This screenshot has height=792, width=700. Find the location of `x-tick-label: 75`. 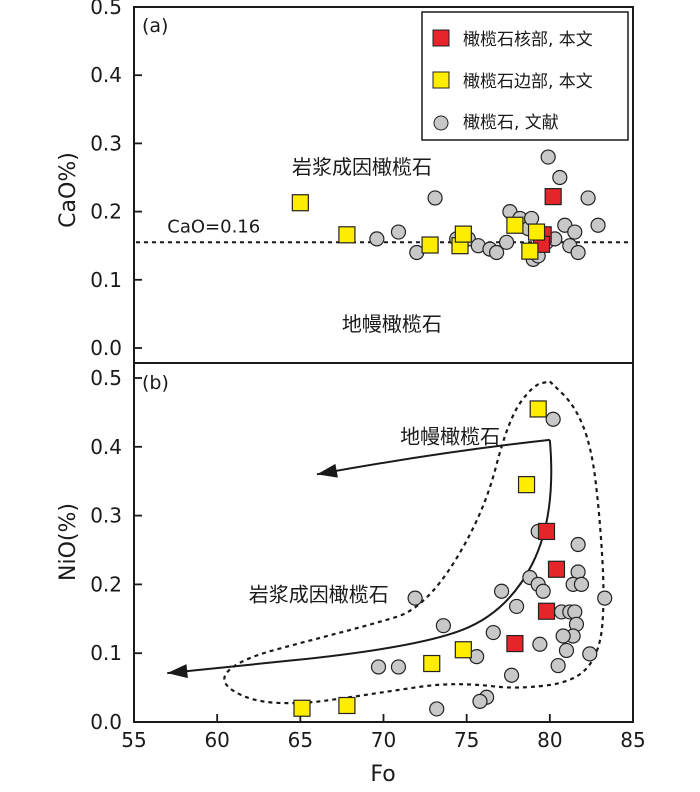

x-tick-label: 75 is located at coordinates (466, 740).